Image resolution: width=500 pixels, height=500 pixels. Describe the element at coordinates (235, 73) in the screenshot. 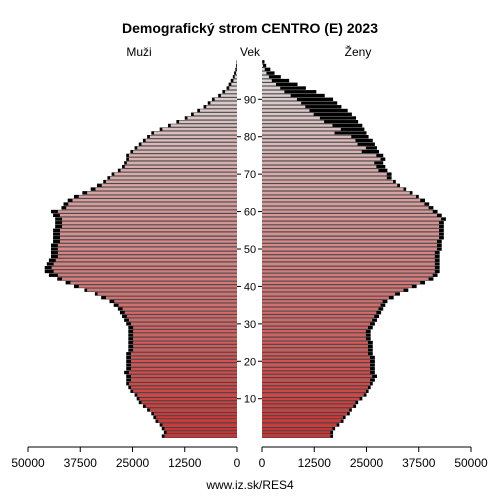

I see `men-bar-total` at that location.